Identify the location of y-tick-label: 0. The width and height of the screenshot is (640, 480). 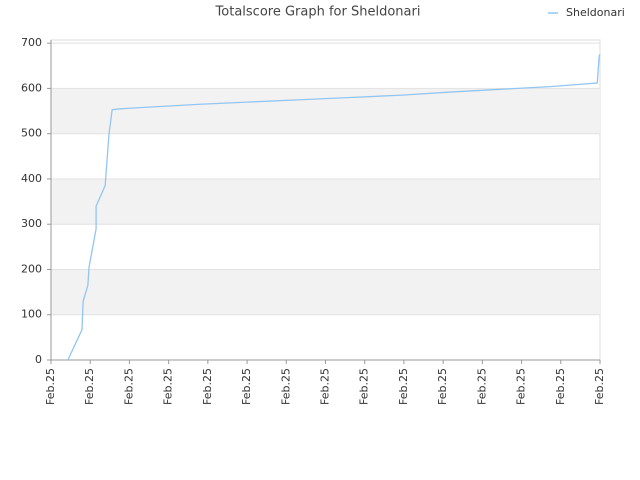
(38, 359).